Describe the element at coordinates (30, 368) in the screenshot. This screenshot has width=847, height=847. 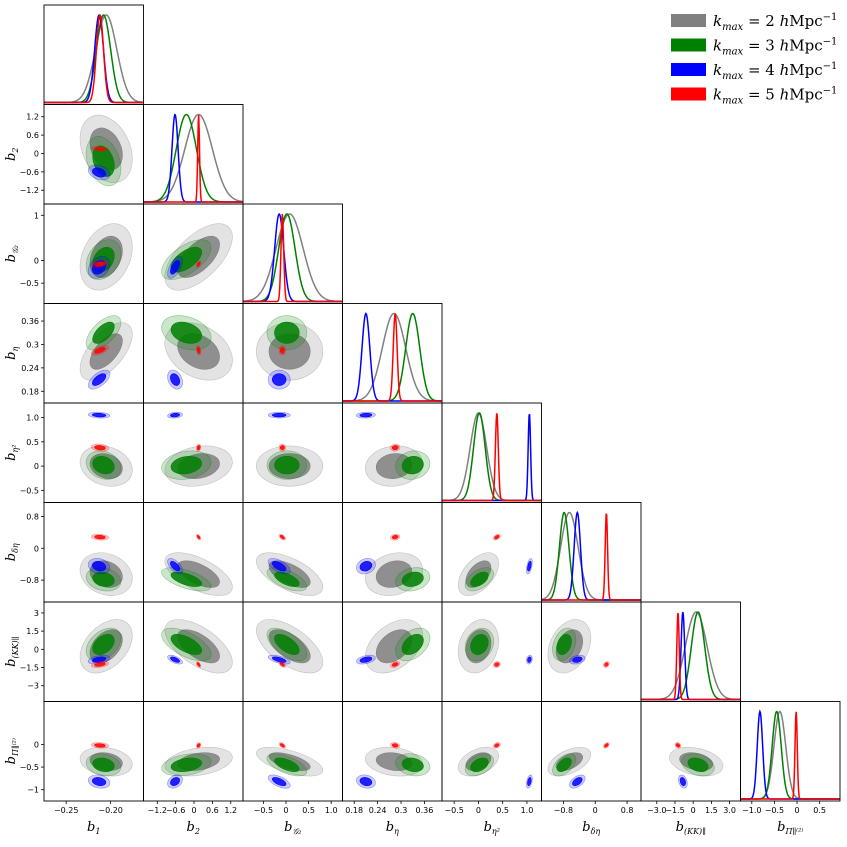
I see `y-tick-label-beta: 0.24` at that location.